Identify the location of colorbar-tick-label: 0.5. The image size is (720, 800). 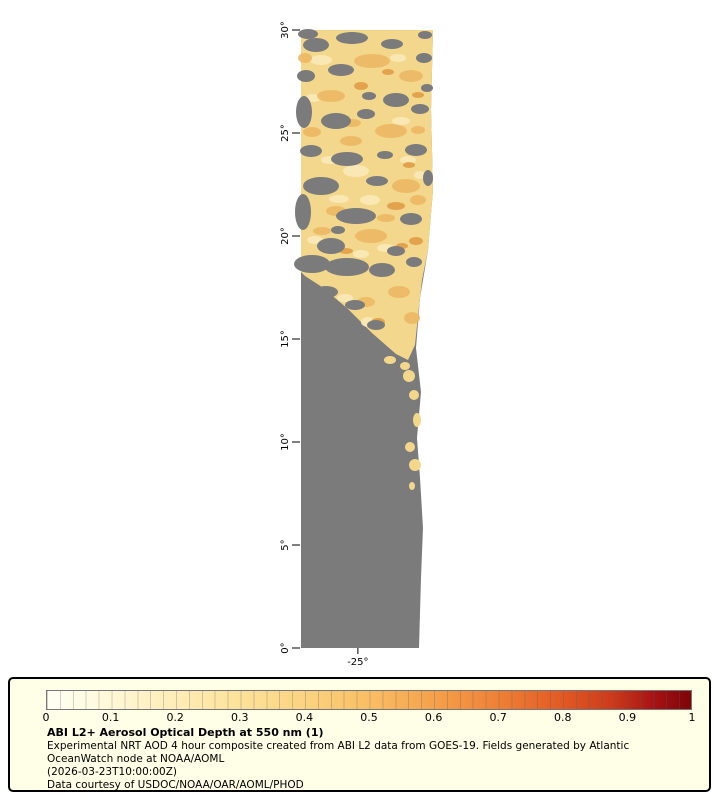
(369, 717).